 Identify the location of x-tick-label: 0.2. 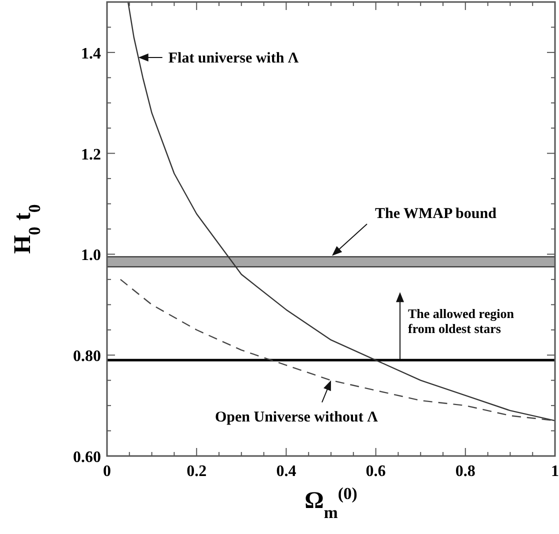
(196, 471).